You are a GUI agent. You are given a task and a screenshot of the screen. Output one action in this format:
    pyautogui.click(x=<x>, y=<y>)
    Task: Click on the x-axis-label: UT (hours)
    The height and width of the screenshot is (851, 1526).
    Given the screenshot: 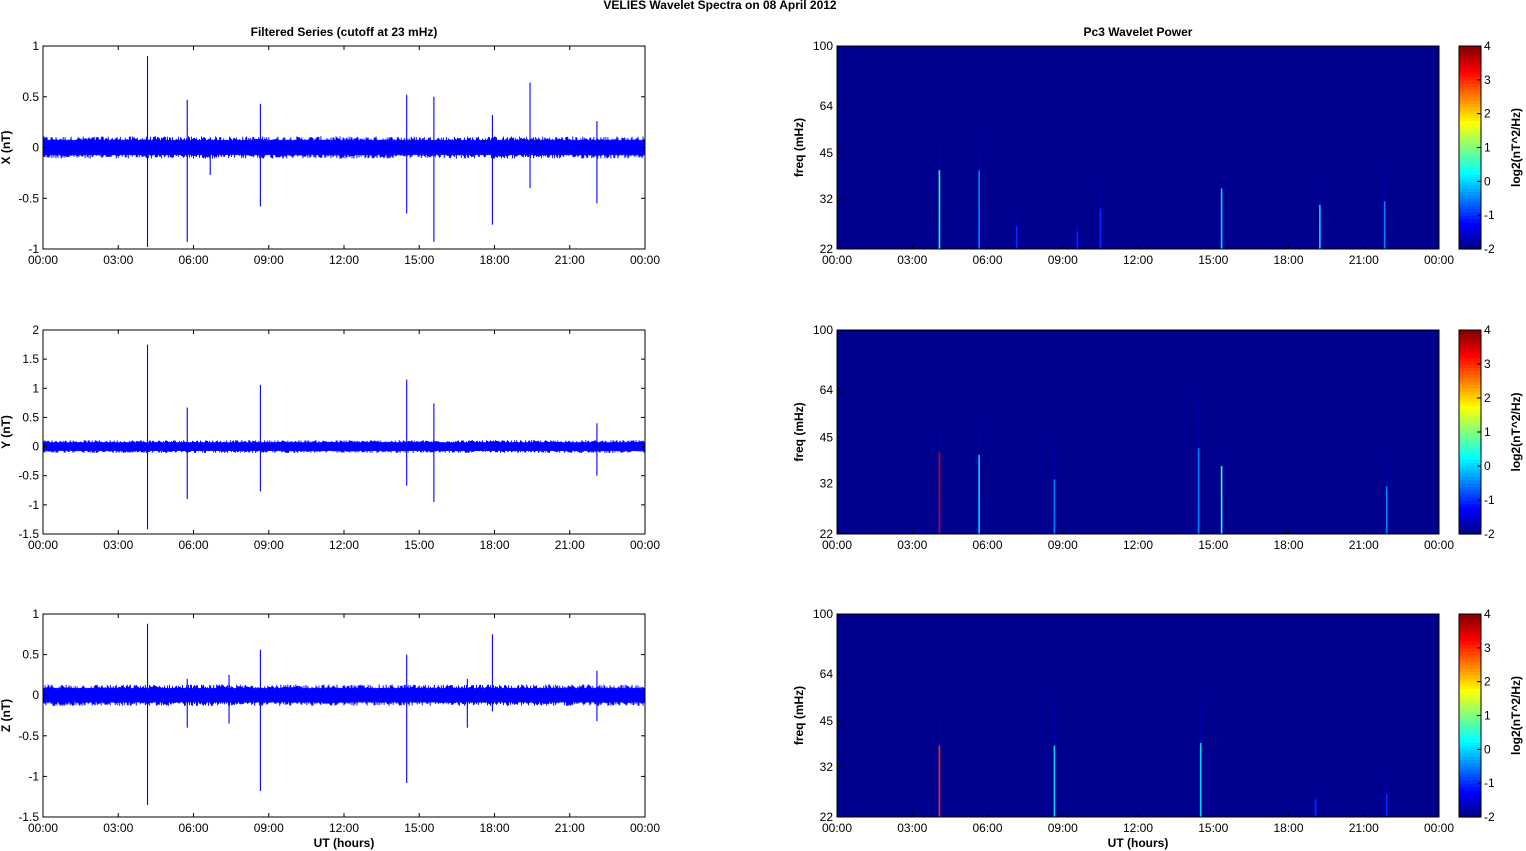 What is the action you would take?
    pyautogui.click(x=344, y=843)
    